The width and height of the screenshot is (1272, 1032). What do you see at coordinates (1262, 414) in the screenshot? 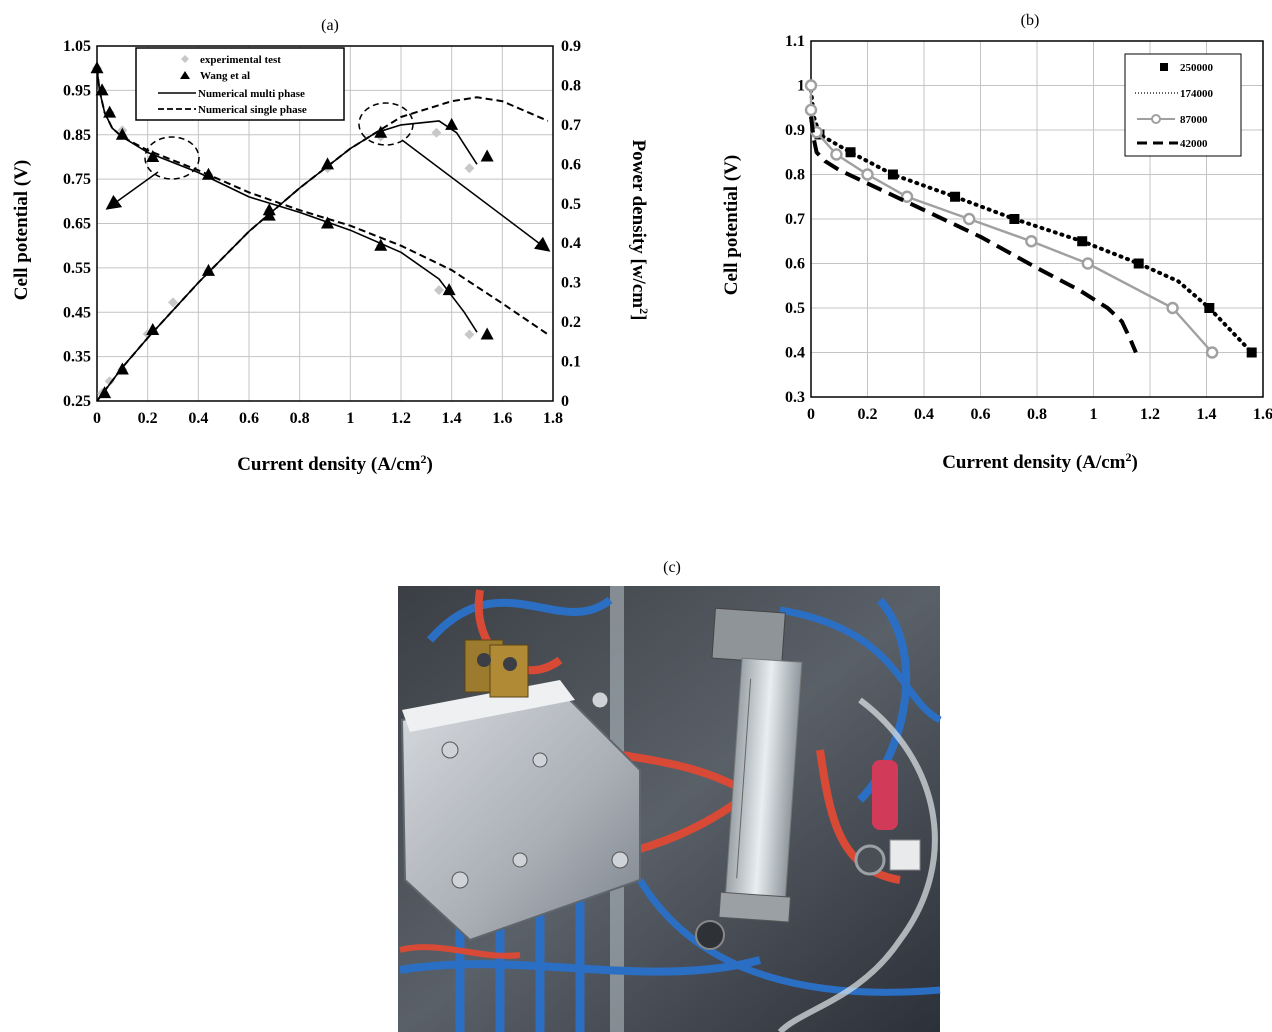
I see `chart-b-x-tick-label: 1.6` at bounding box center [1262, 414].